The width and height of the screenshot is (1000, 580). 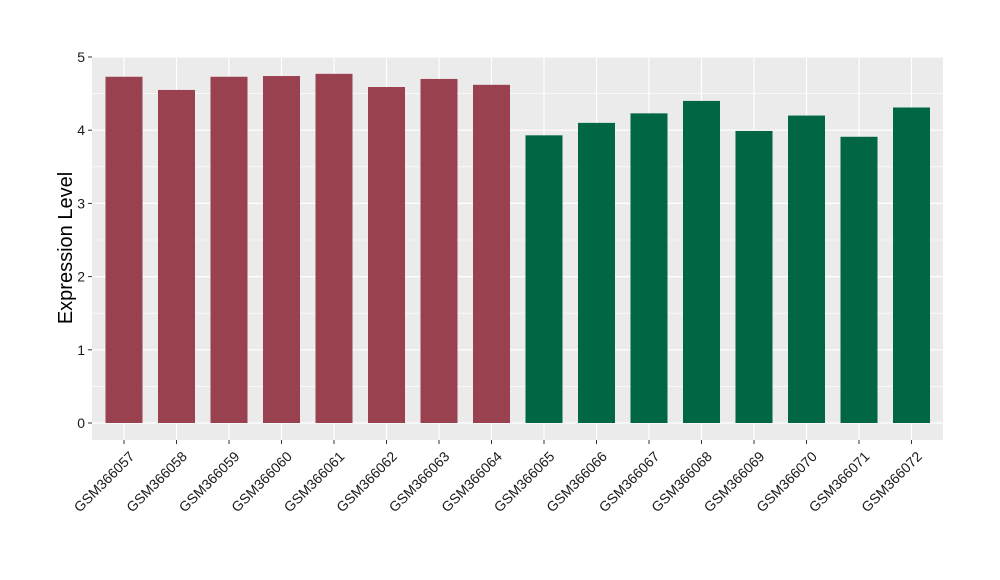 I want to click on bar-GSM366064, so click(x=491, y=253).